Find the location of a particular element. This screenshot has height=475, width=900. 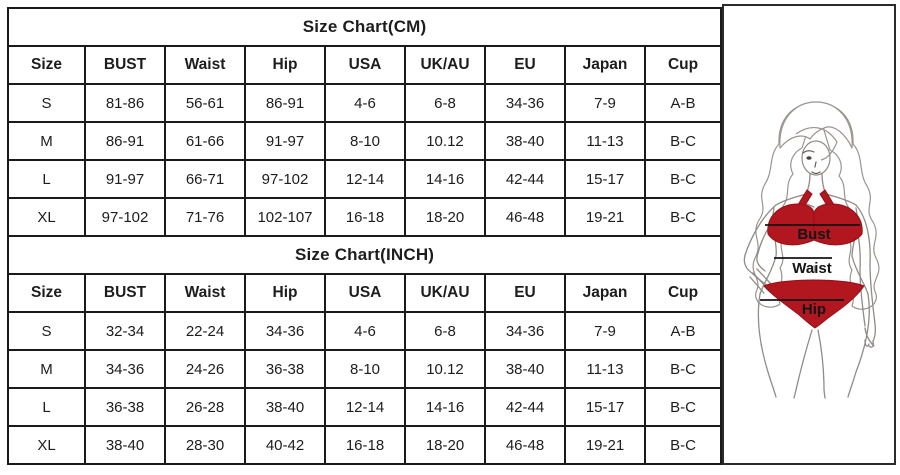

hip-label: Hip is located at coordinates (814, 309).